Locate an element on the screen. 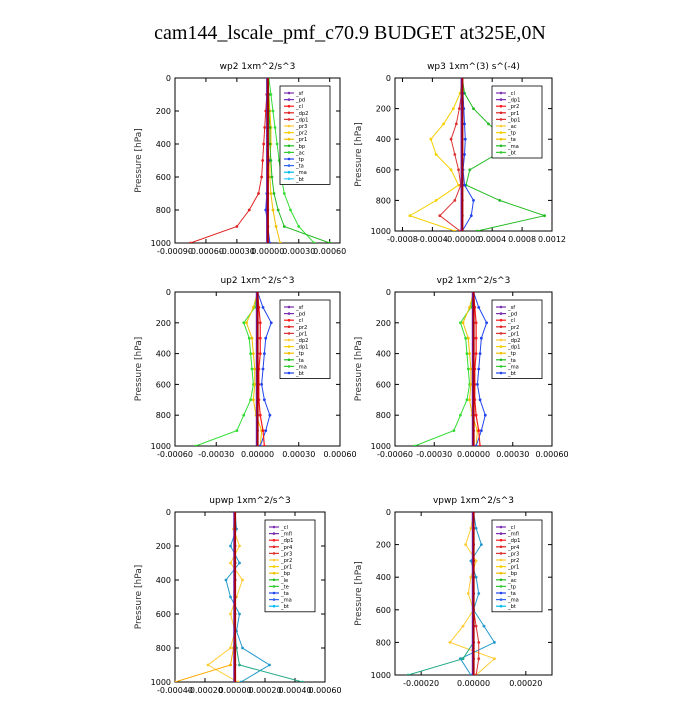 Image resolution: width=700 pixels, height=704 pixels. x-tick-label: -0.00060 is located at coordinates (175, 454).